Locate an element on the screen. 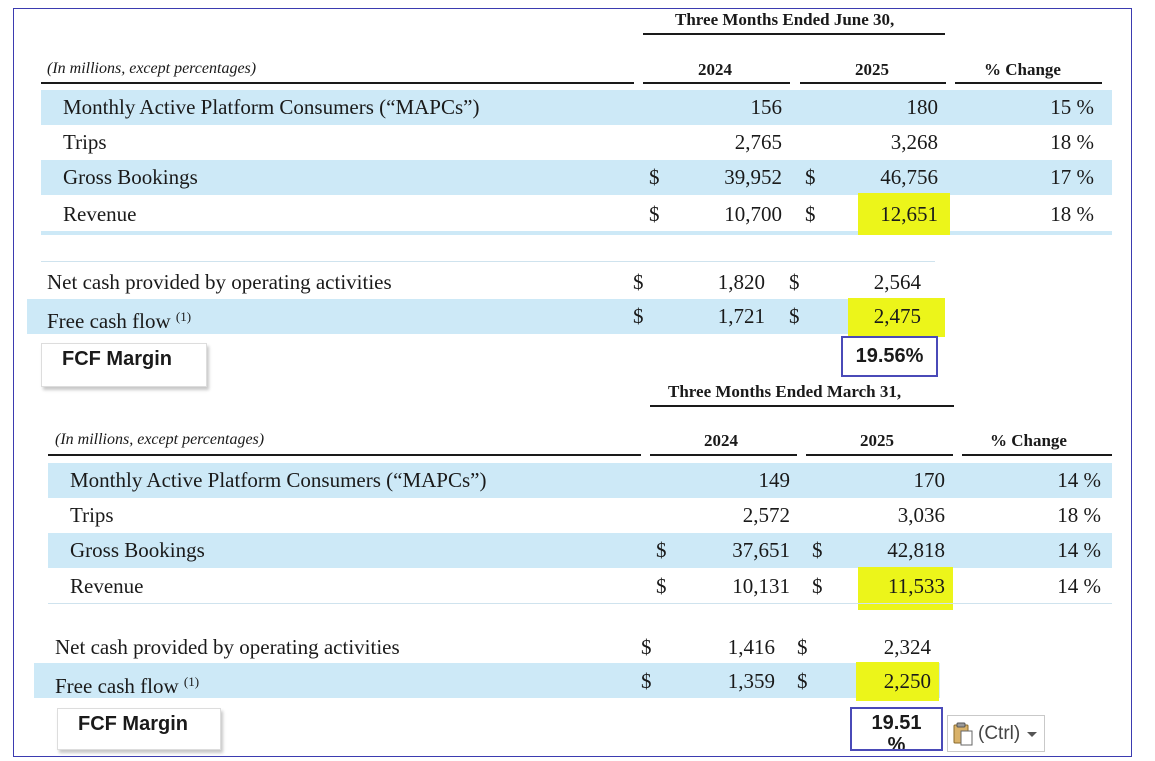  q1-cash-rule is located at coordinates (580, 603).